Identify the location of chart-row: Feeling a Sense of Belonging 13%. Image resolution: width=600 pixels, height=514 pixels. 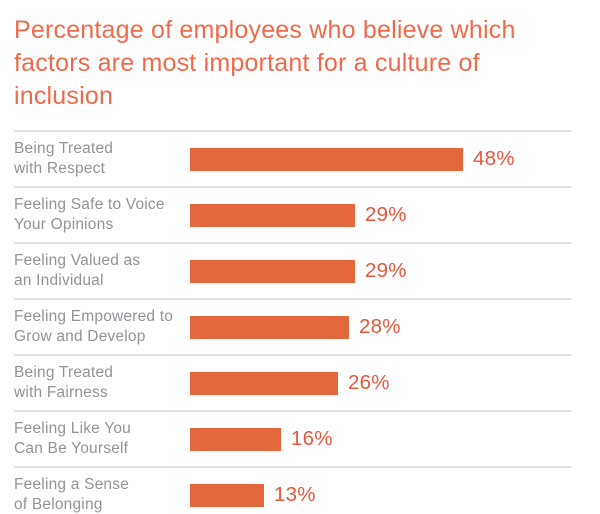
(293, 490).